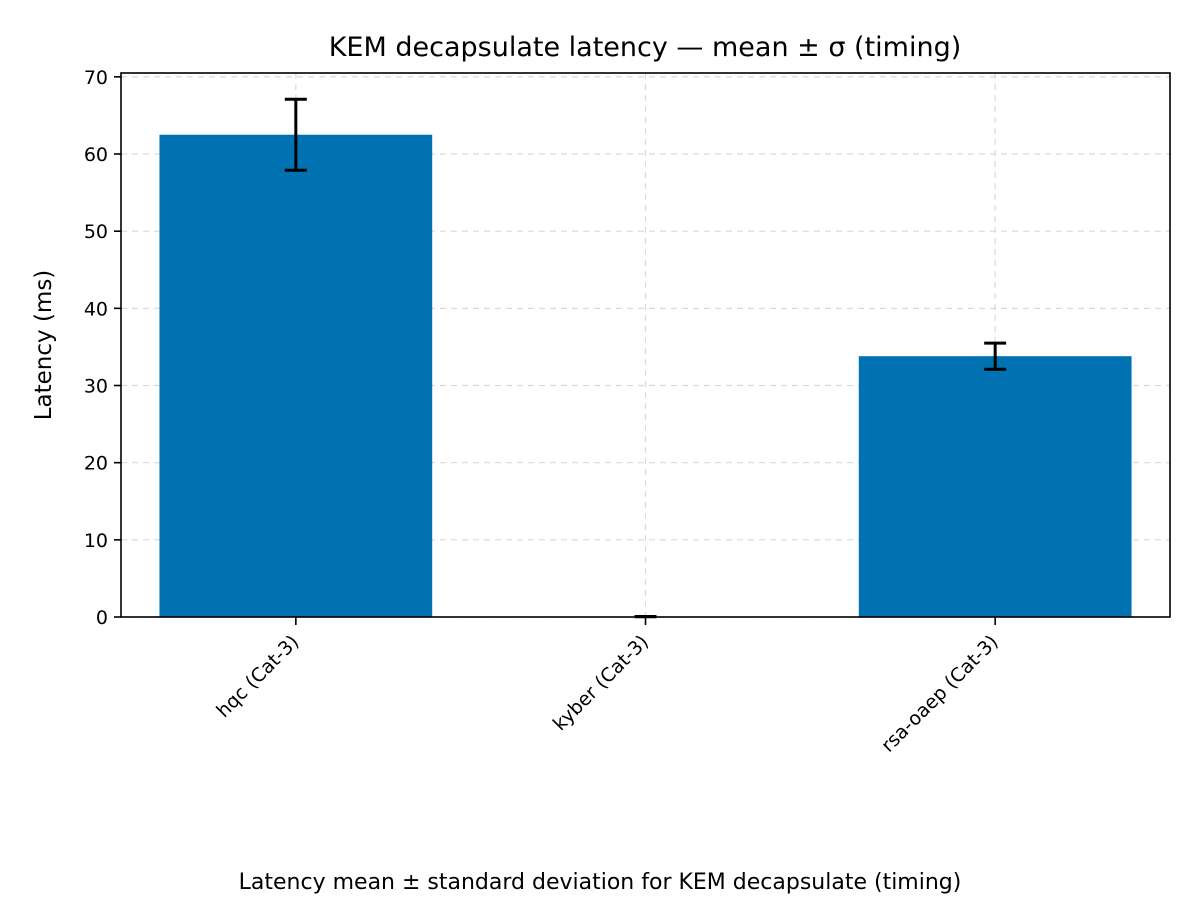 Image resolution: width=1200 pixels, height=900 pixels. I want to click on y-tick-label: 60, so click(96, 155).